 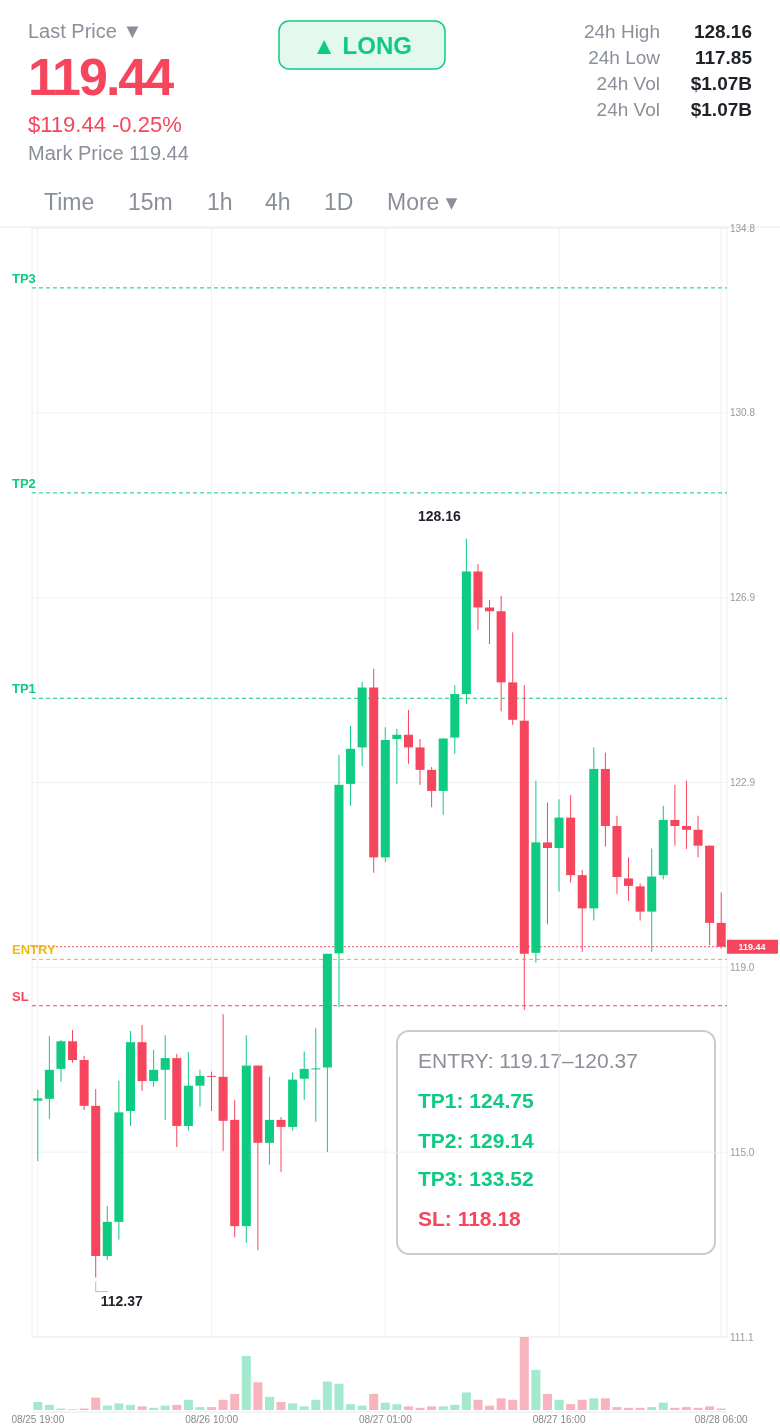 What do you see at coordinates (752, 946) in the screenshot?
I see `ref-line-label: 119.44` at bounding box center [752, 946].